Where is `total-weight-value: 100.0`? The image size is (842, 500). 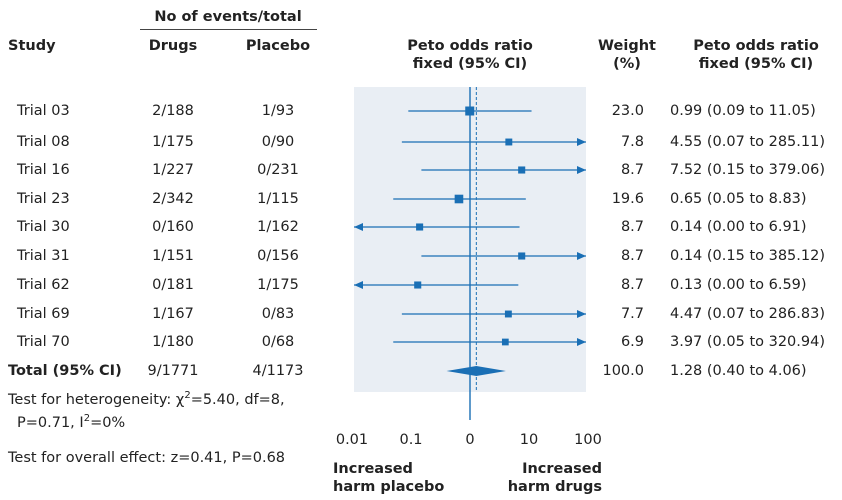 total-weight-value: 100.0 is located at coordinates (623, 371).